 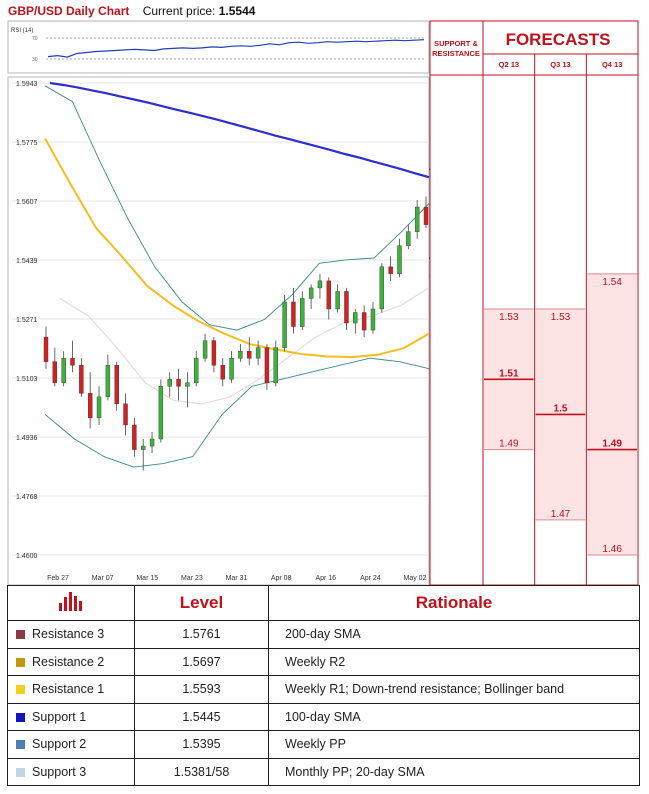 I want to click on date-tick-label: Mar 31, so click(x=237, y=578).